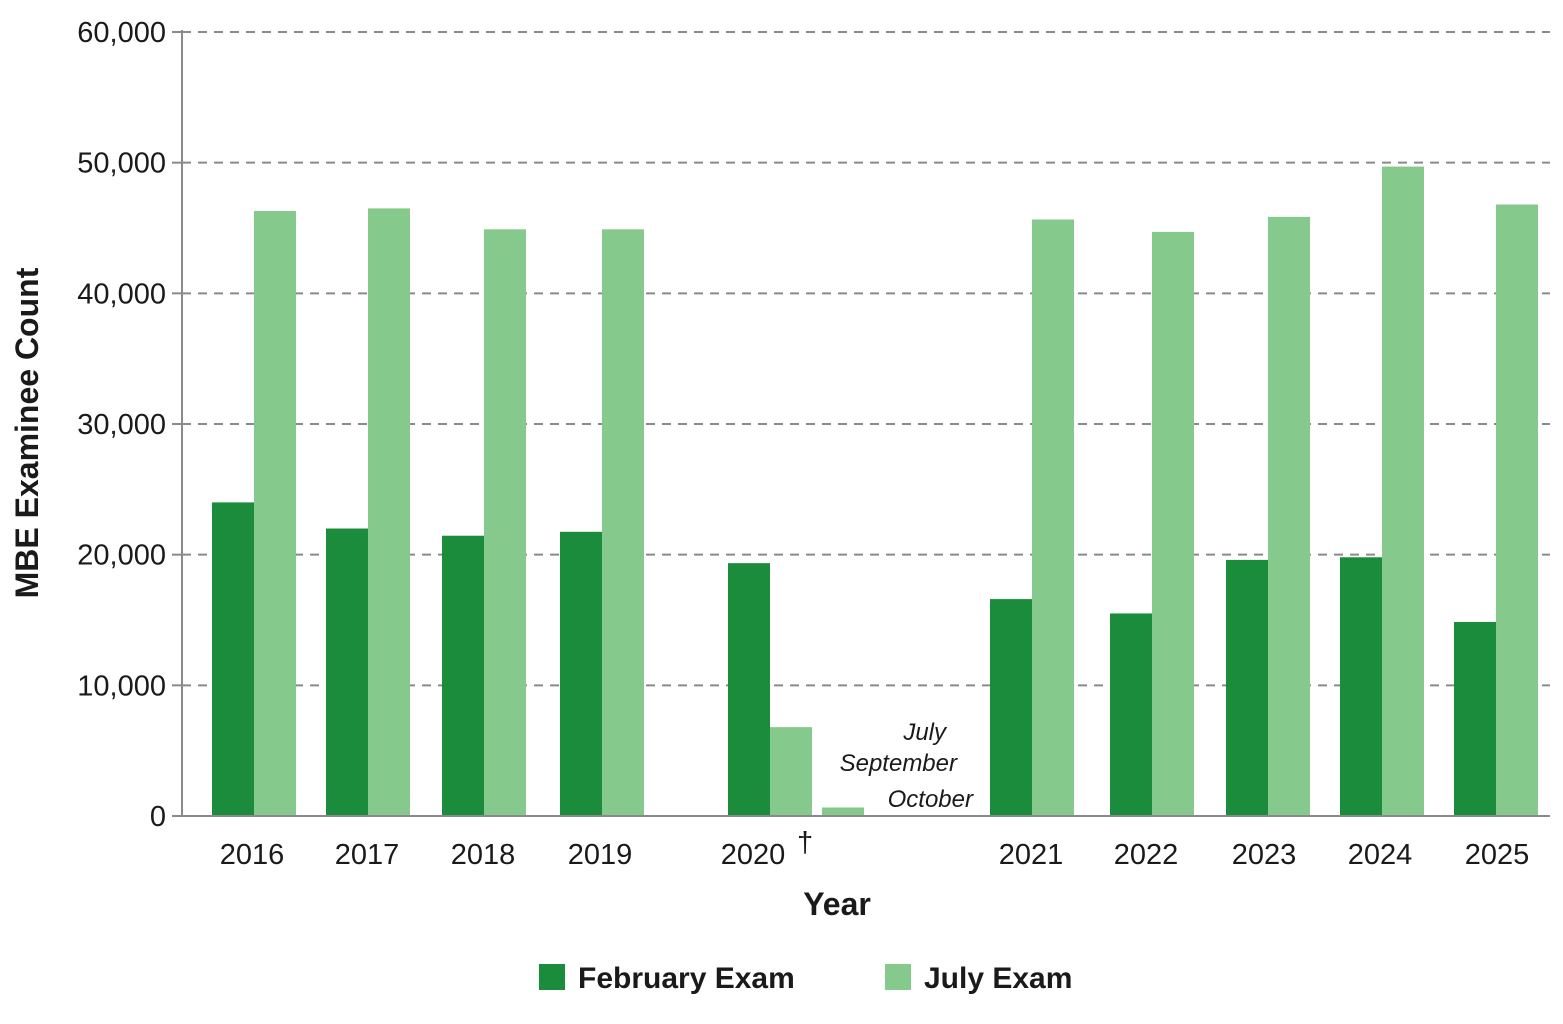 The height and width of the screenshot is (1024, 1563). Describe the element at coordinates (791, 794) in the screenshot. I see `bar-2020-september` at that location.